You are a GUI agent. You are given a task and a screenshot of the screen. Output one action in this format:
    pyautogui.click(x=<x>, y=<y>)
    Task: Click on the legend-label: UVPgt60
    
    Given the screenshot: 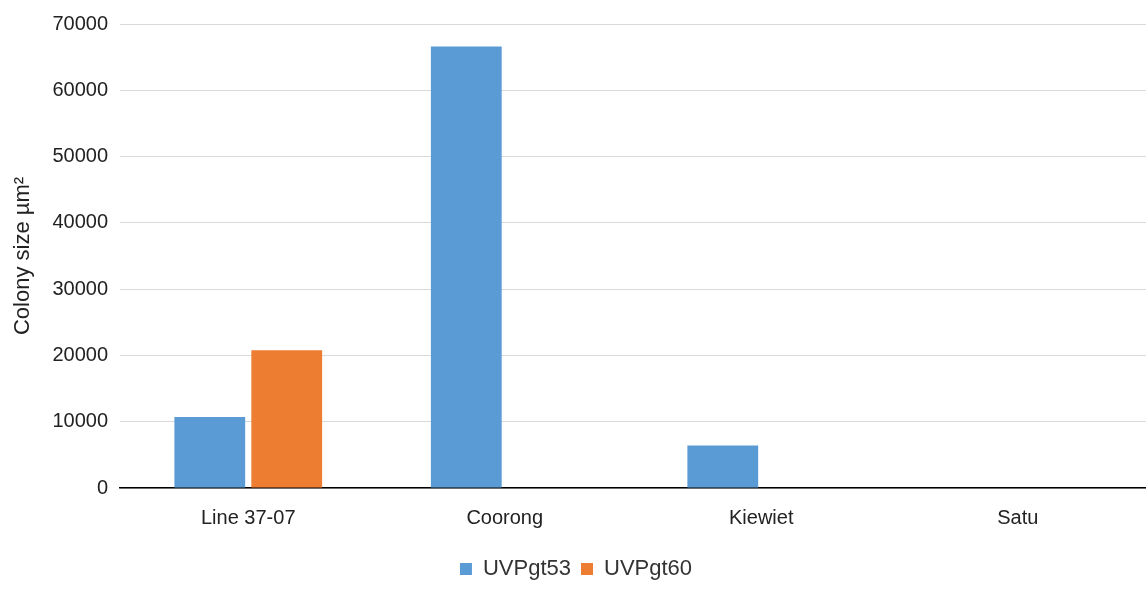 What is the action you would take?
    pyautogui.click(x=648, y=568)
    